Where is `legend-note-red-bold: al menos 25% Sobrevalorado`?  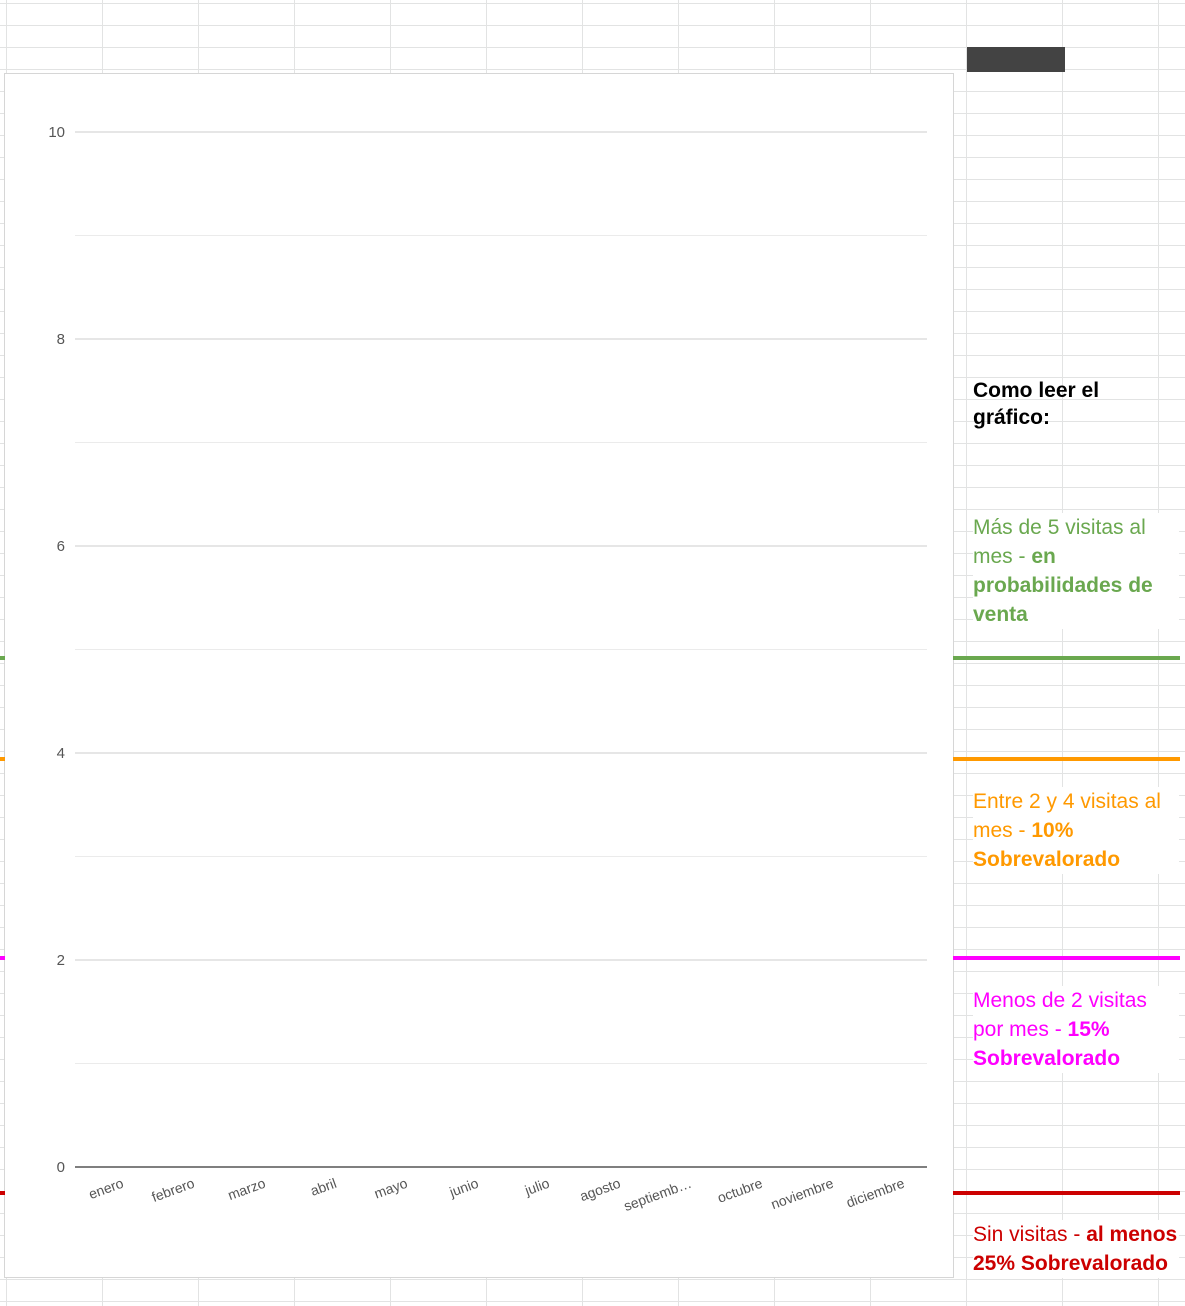 legend-note-red-bold: al menos 25% Sobrevalorado is located at coordinates (1075, 1249).